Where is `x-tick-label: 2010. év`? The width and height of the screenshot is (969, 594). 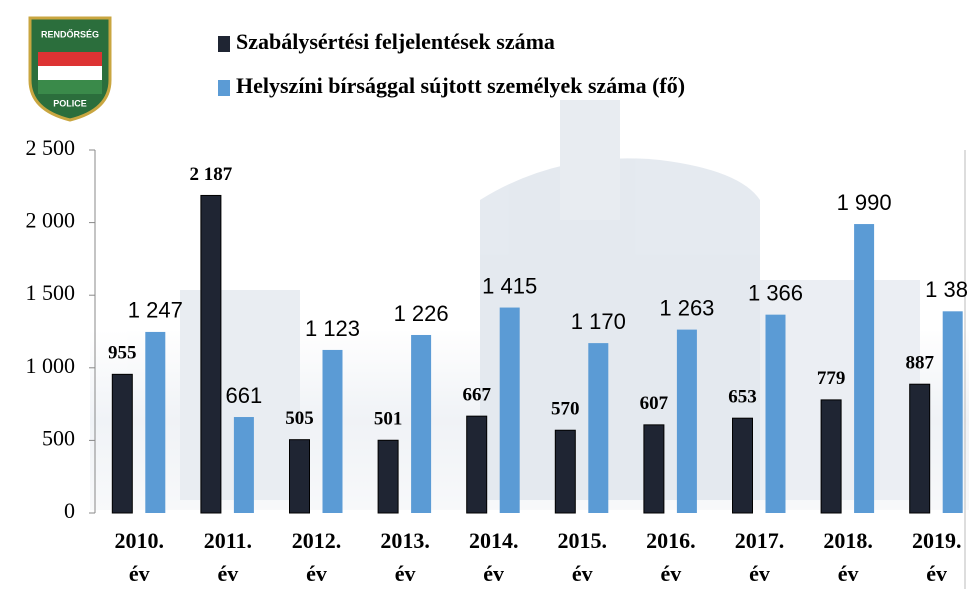
x-tick-label: 2010. év is located at coordinates (139, 557).